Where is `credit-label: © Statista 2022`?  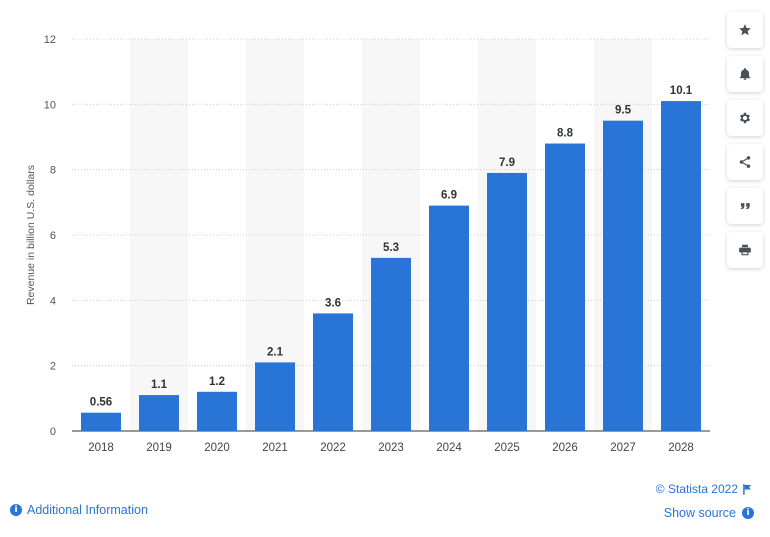 credit-label: © Statista 2022 is located at coordinates (696, 489).